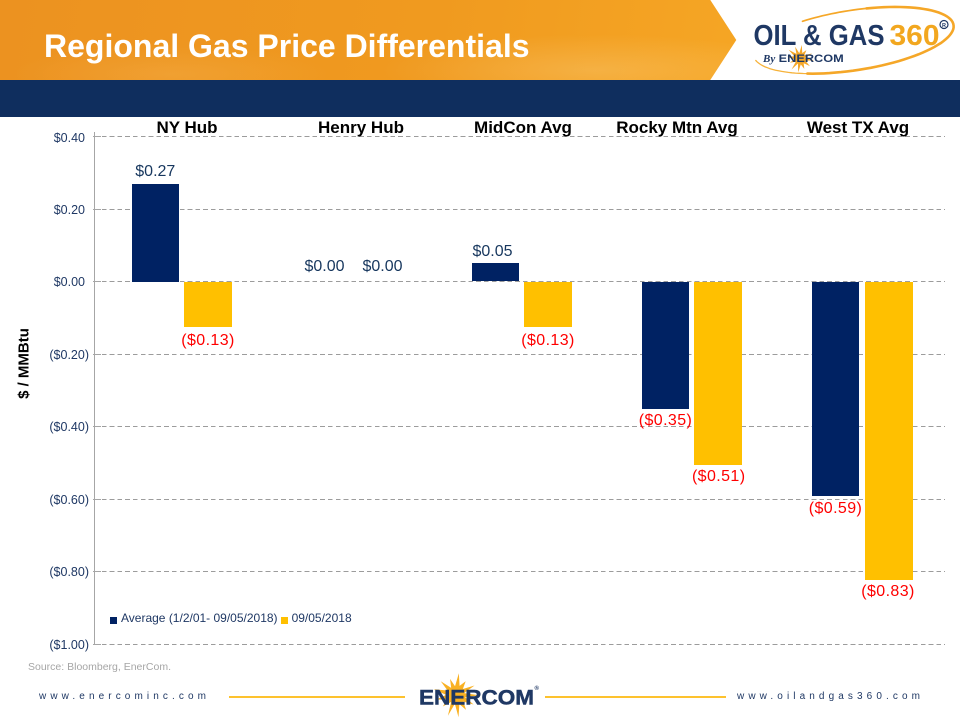  I want to click on svg-text: 360, so click(915, 36).